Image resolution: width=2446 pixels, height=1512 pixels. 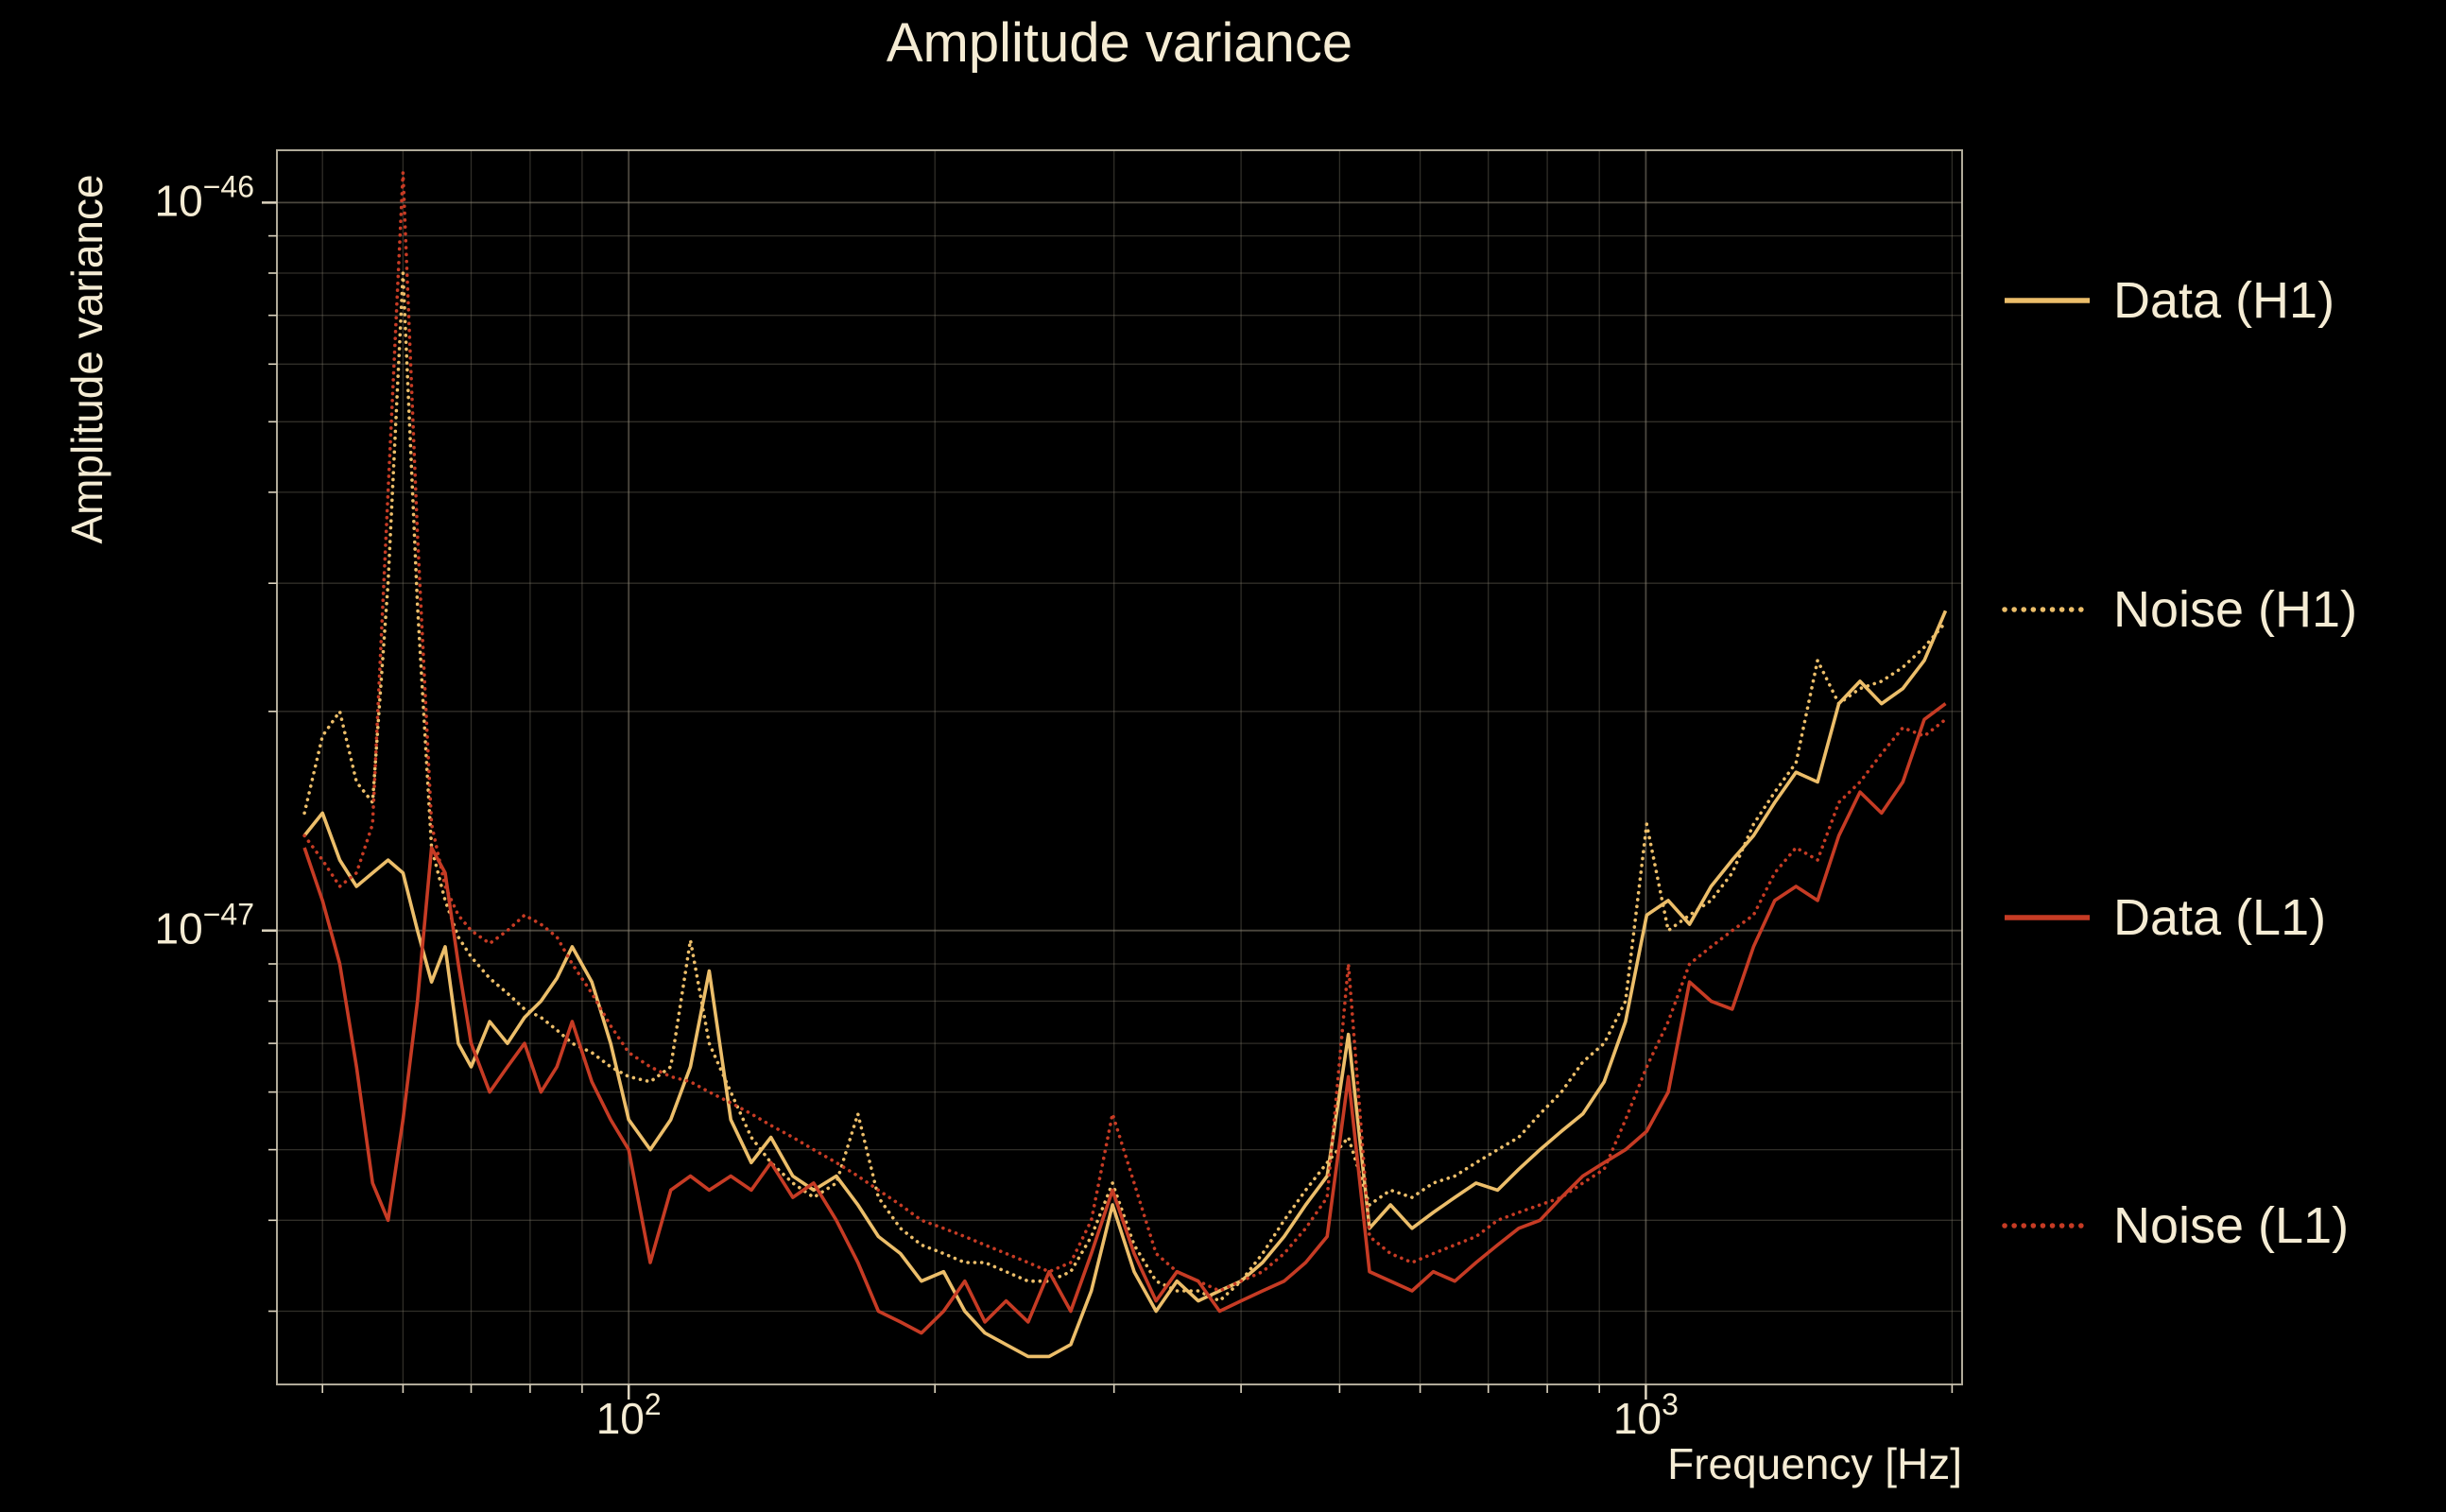 What do you see at coordinates (2224, 300) in the screenshot?
I see `legend-label-data-h1: Data (H1)` at bounding box center [2224, 300].